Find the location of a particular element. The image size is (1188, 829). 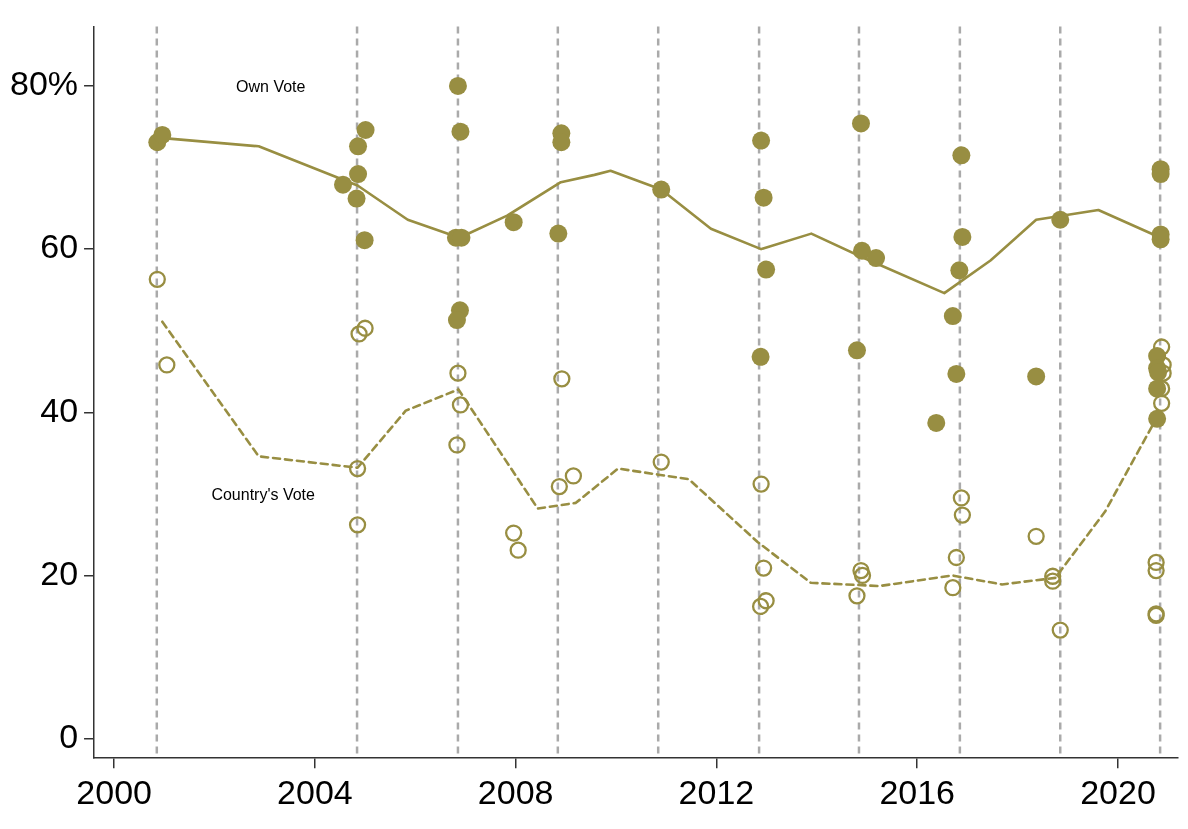

annotation: Own Vote is located at coordinates (271, 86).